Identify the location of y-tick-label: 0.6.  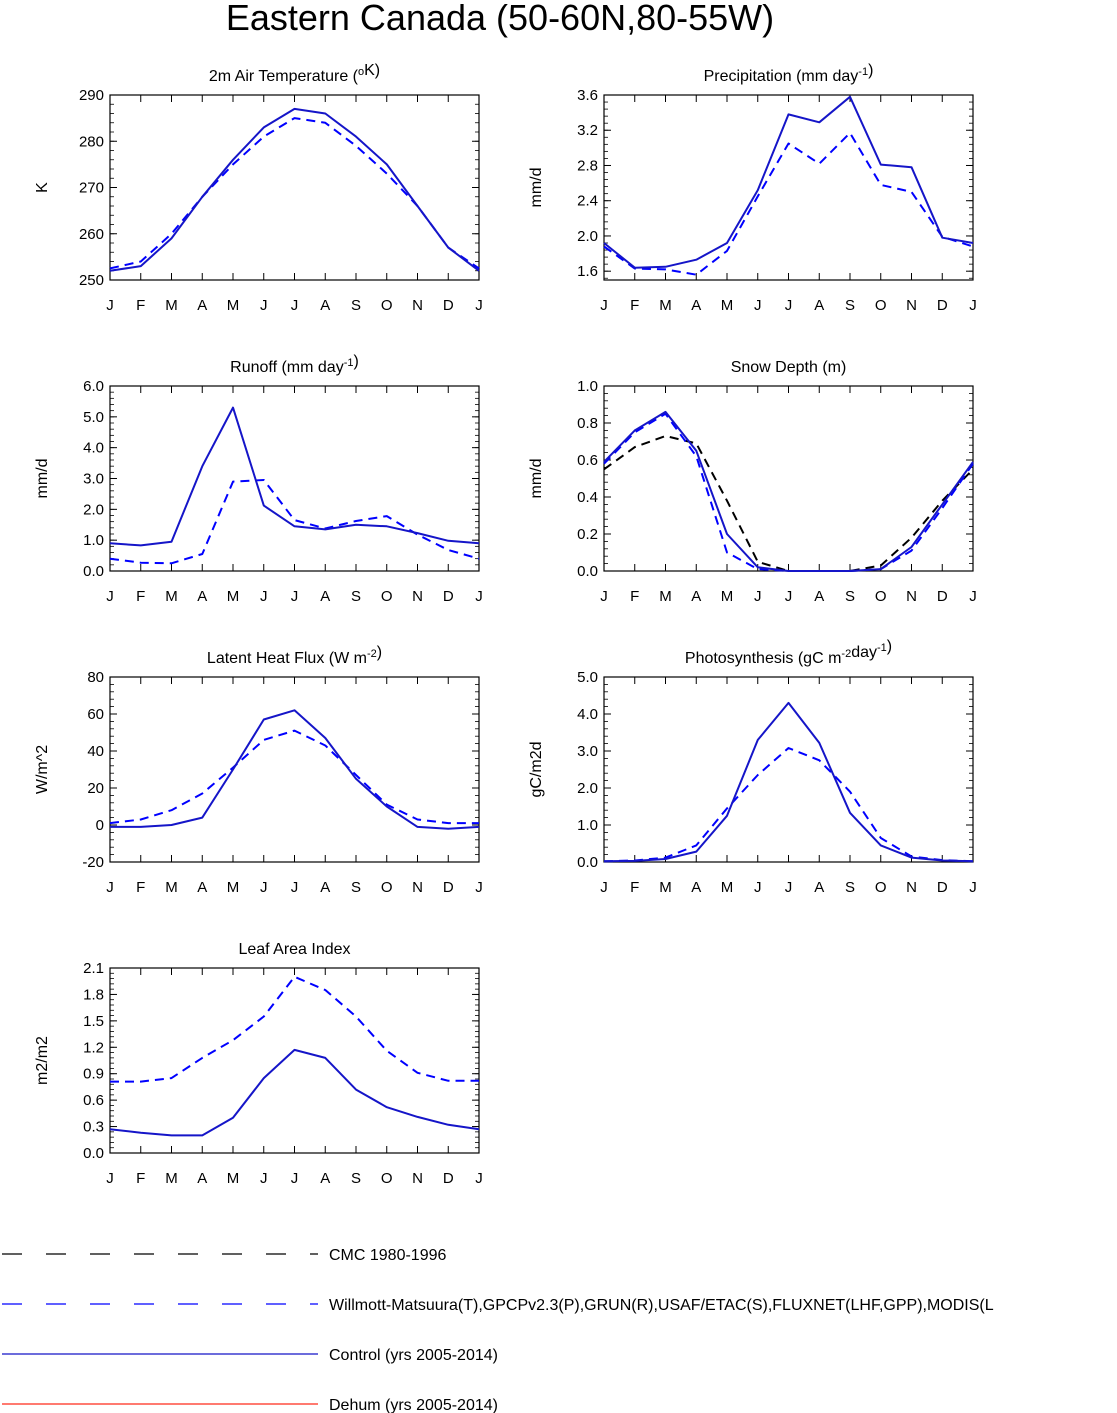
(93, 1100).